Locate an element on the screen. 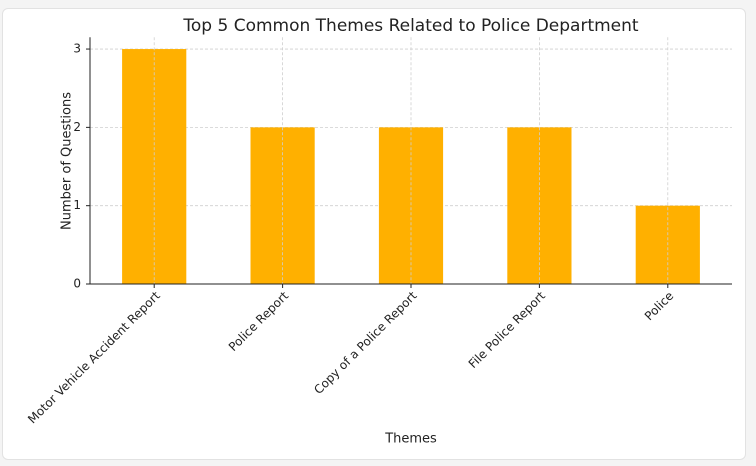 The image size is (756, 466). y-axis-label: Number of Questions is located at coordinates (67, 161).